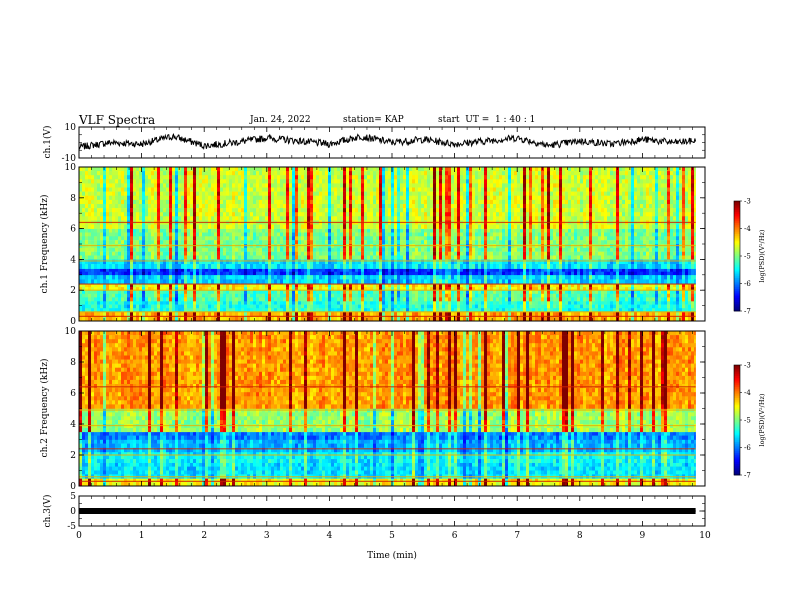 The height and width of the screenshot is (612, 792). Describe the element at coordinates (47, 511) in the screenshot. I see `ch3-ylabel: ch.3(V)` at that location.